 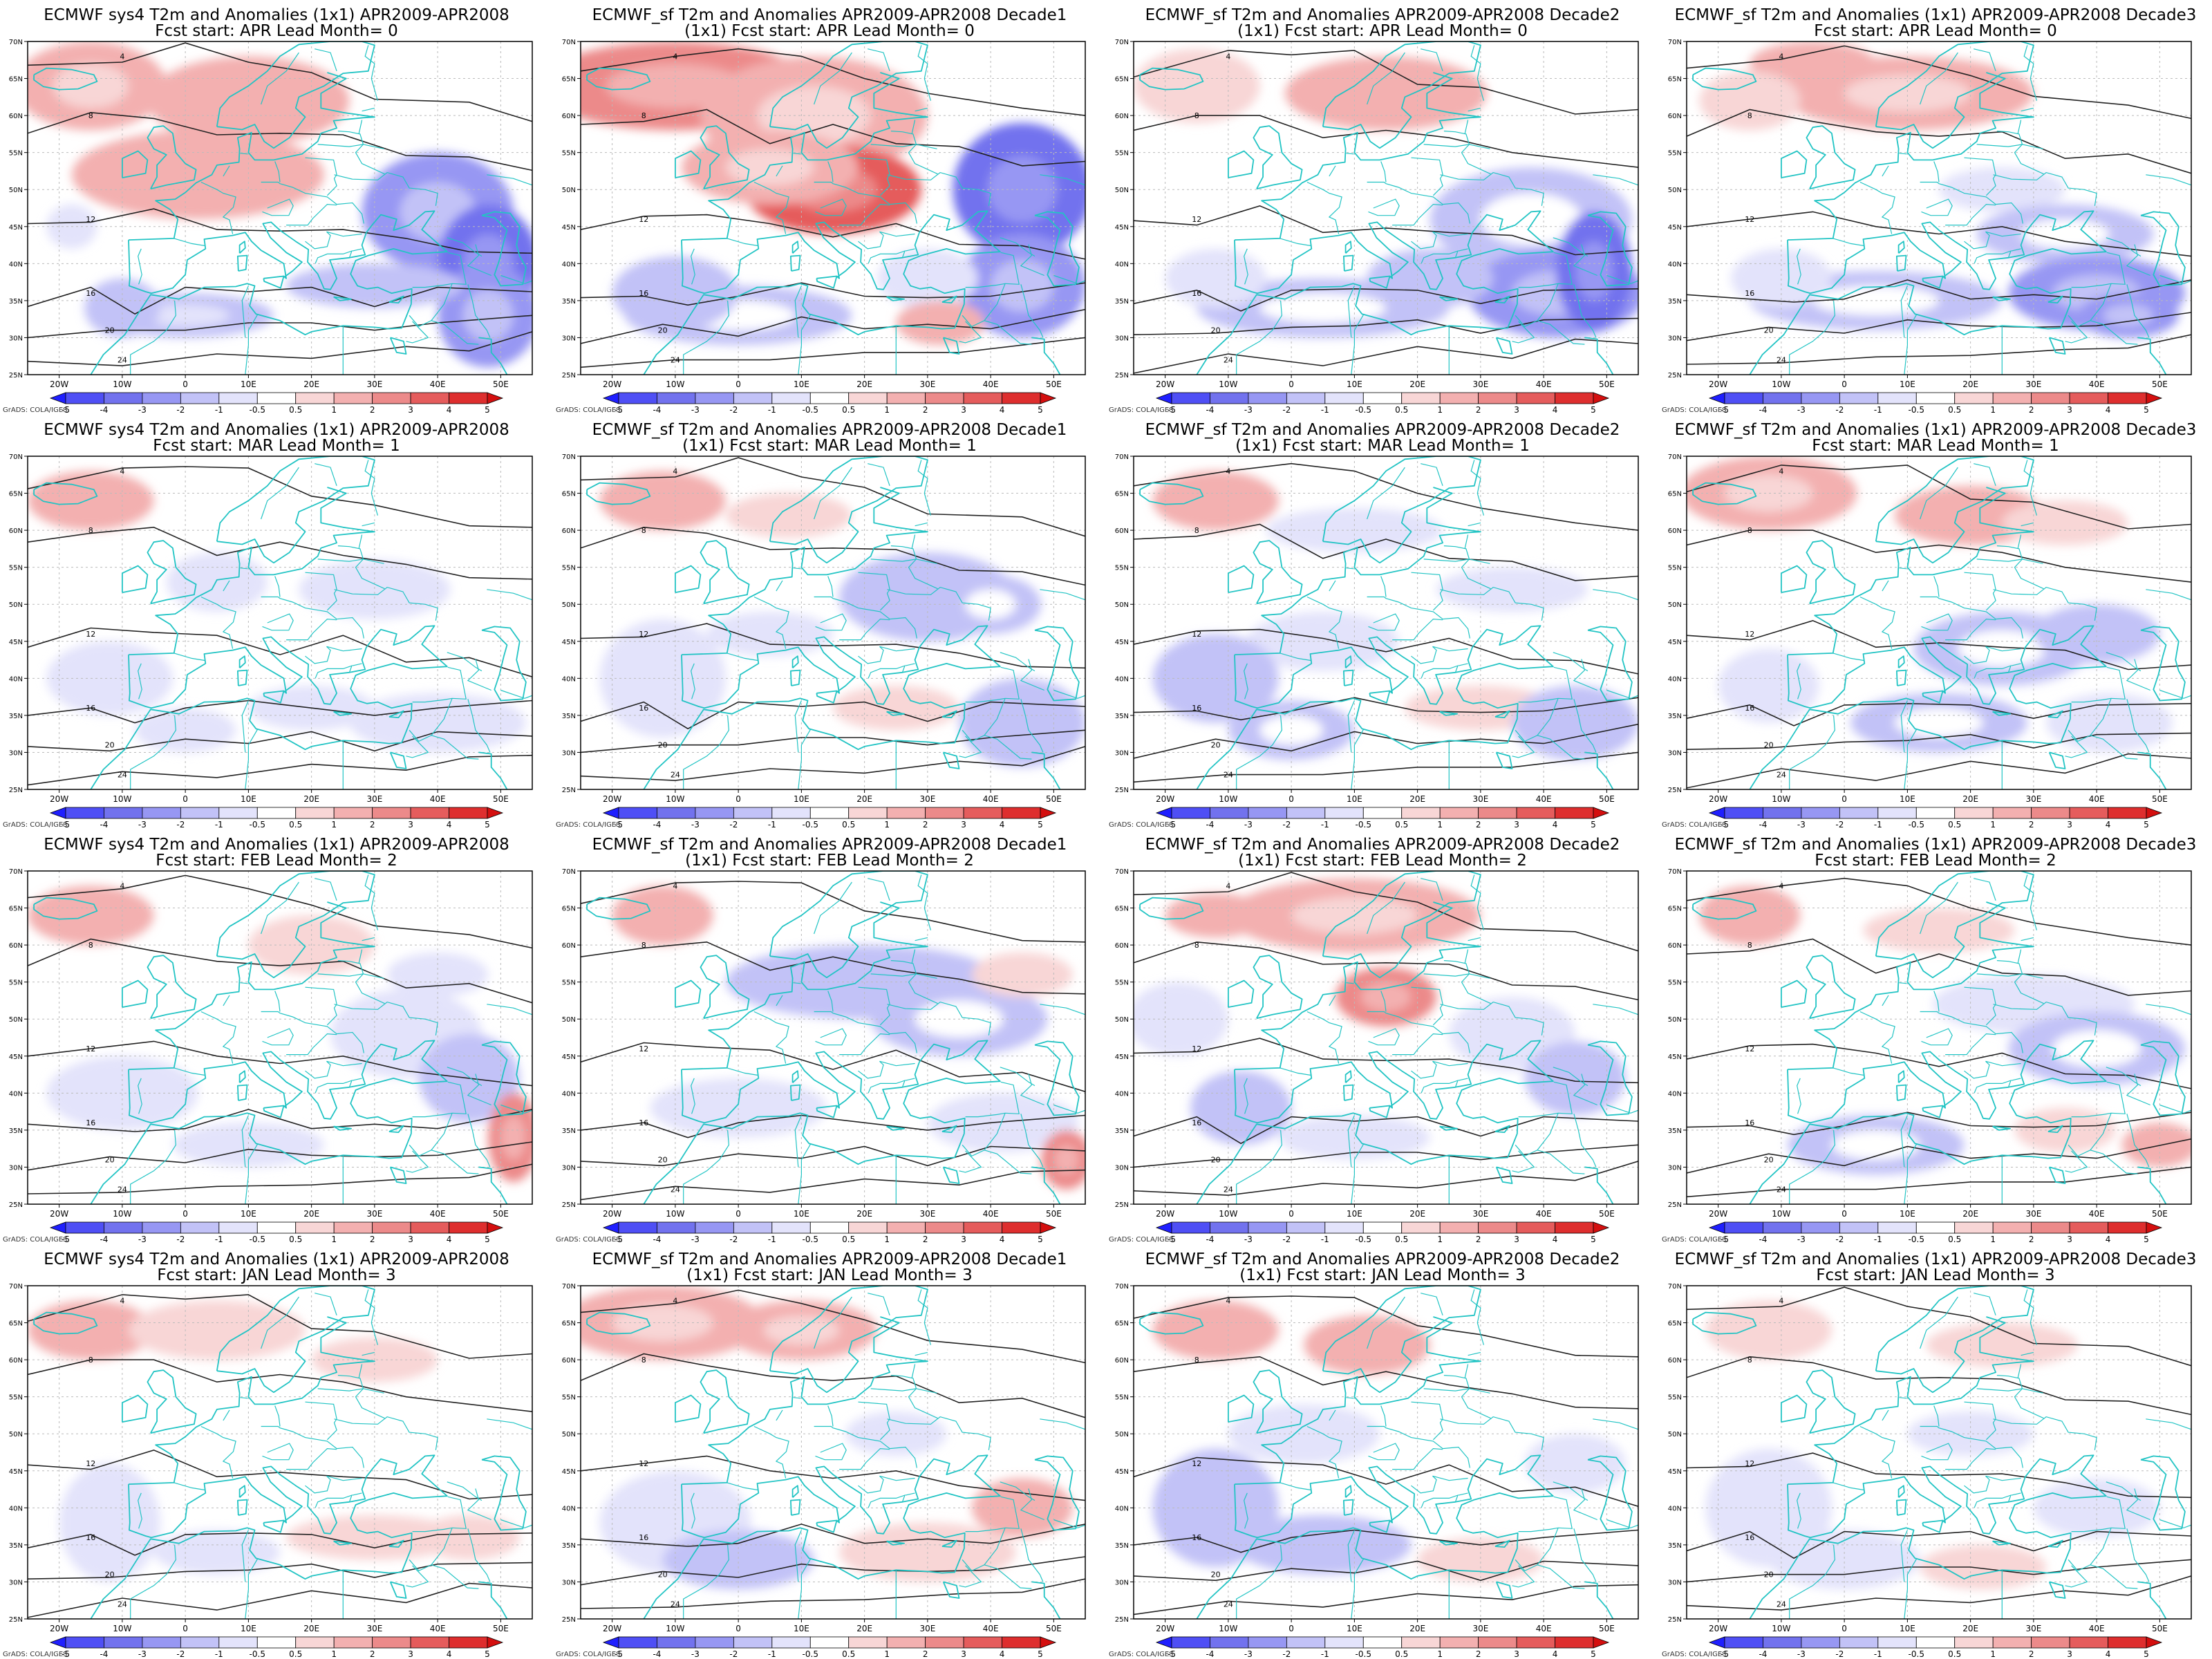 I want to click on colorbar-tick-label: 4, so click(x=449, y=1654).